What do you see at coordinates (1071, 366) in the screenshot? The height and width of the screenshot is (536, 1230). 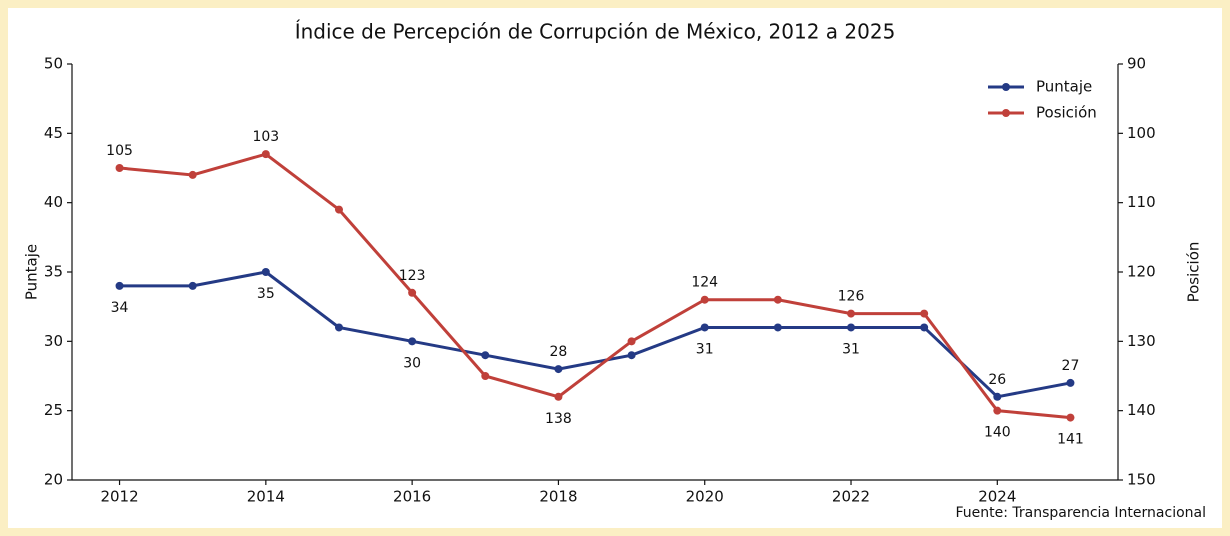 I see `data-label: 27` at bounding box center [1071, 366].